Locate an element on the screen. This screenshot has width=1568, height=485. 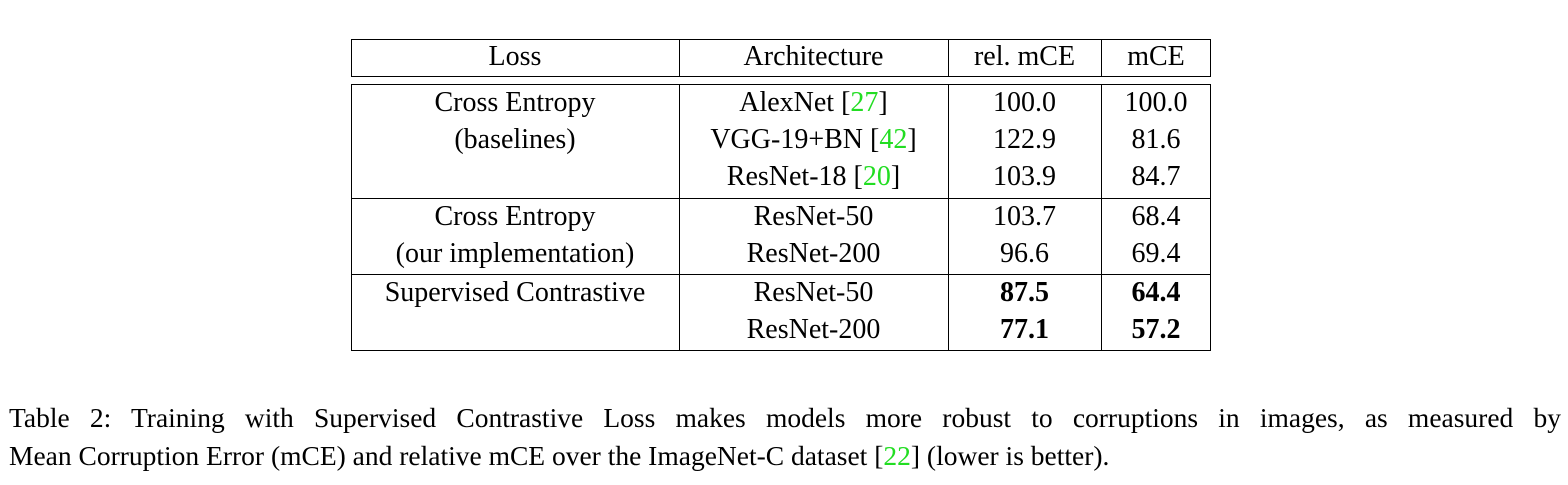
header-border-left is located at coordinates (351, 58).